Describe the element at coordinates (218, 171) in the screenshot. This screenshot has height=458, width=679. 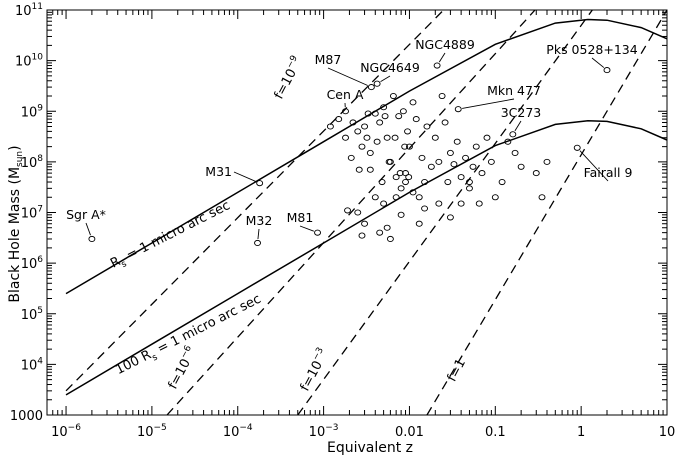
I see `object-label: M31` at that location.